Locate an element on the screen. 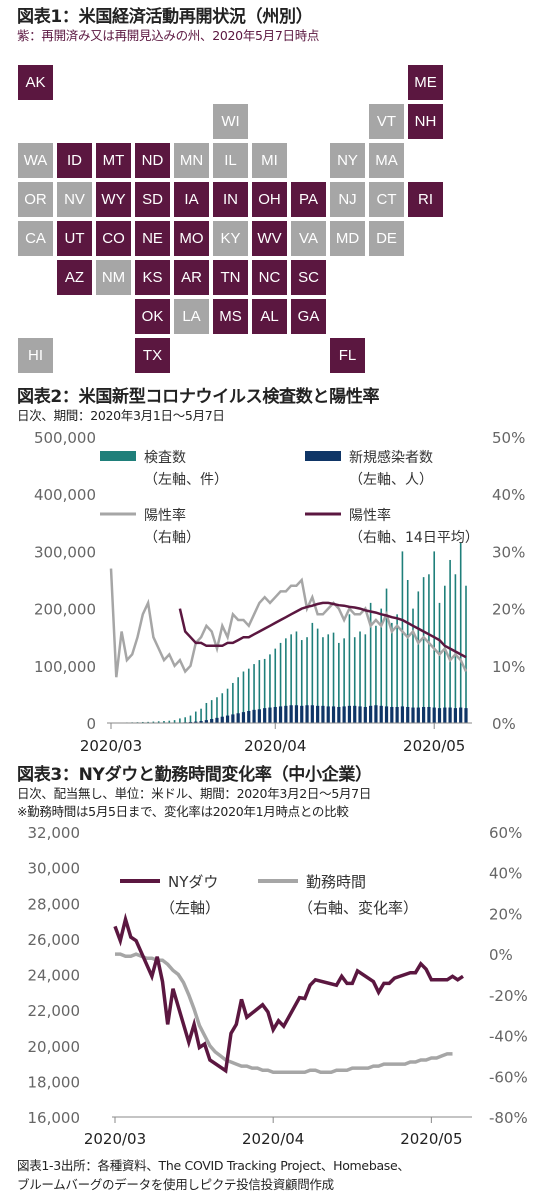  fig2-subtitle: 日次、期間：2020年3月1日～5月7日 is located at coordinates (121, 415).